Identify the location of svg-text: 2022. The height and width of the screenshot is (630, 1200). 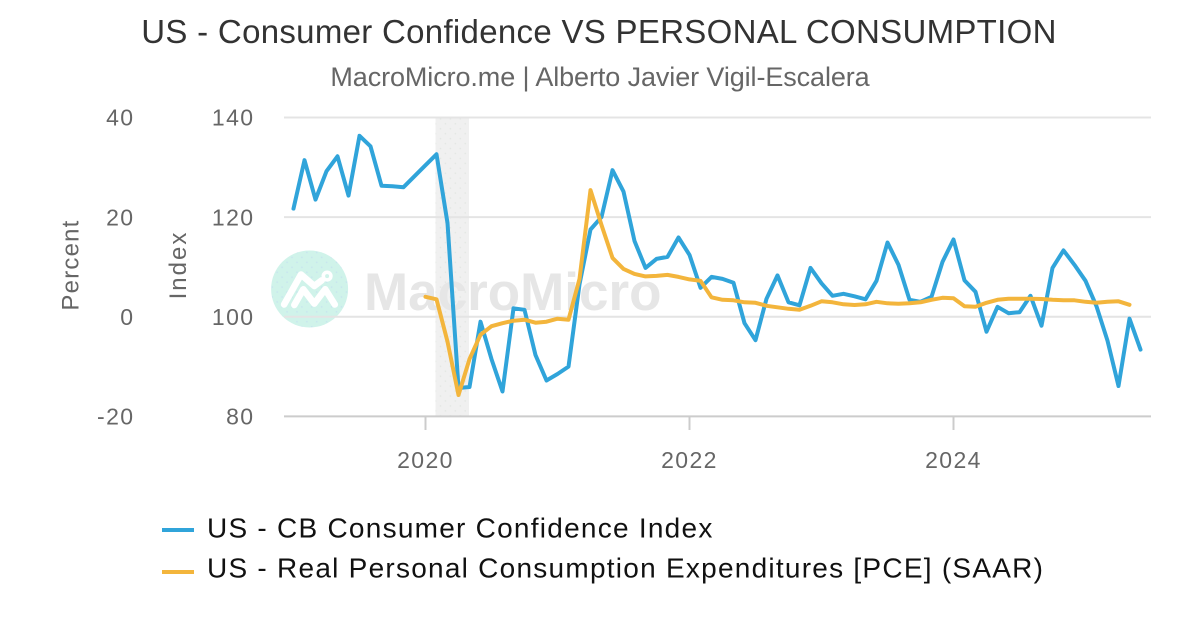
(689, 460).